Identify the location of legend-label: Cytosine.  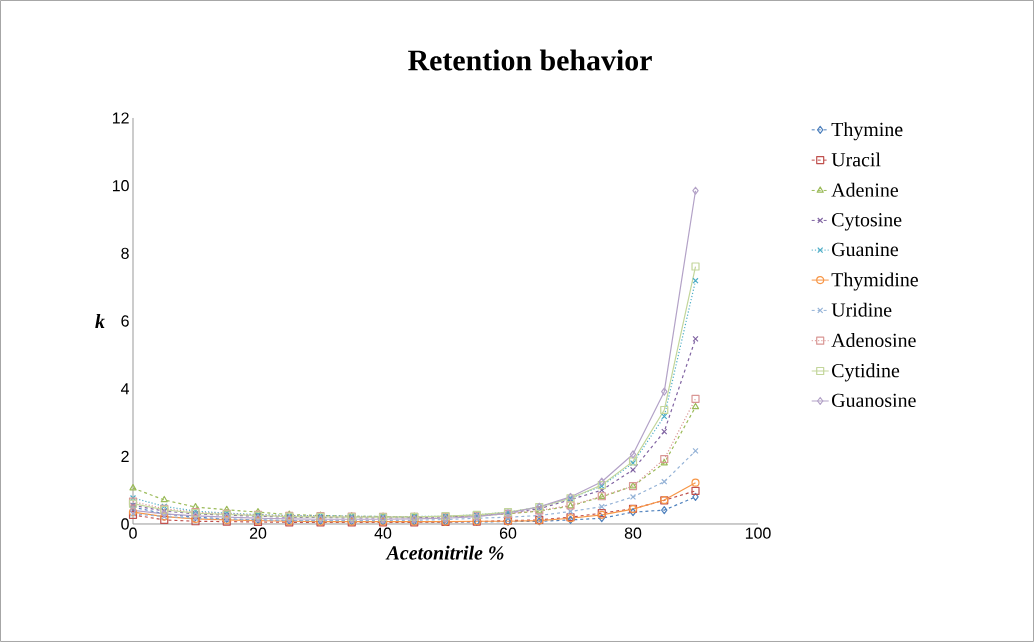
(867, 222).